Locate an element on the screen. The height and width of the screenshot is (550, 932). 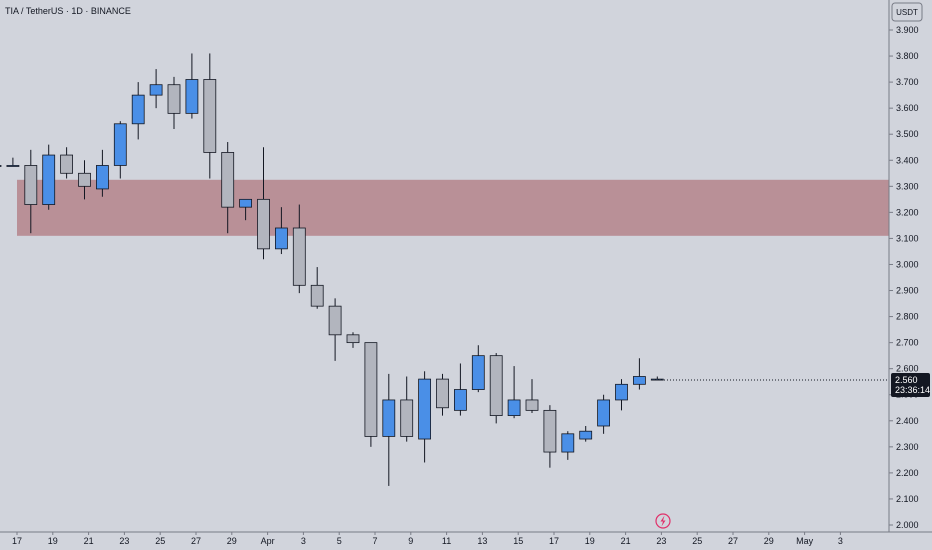
price-tick-label: 2.100 is located at coordinates (907, 499).